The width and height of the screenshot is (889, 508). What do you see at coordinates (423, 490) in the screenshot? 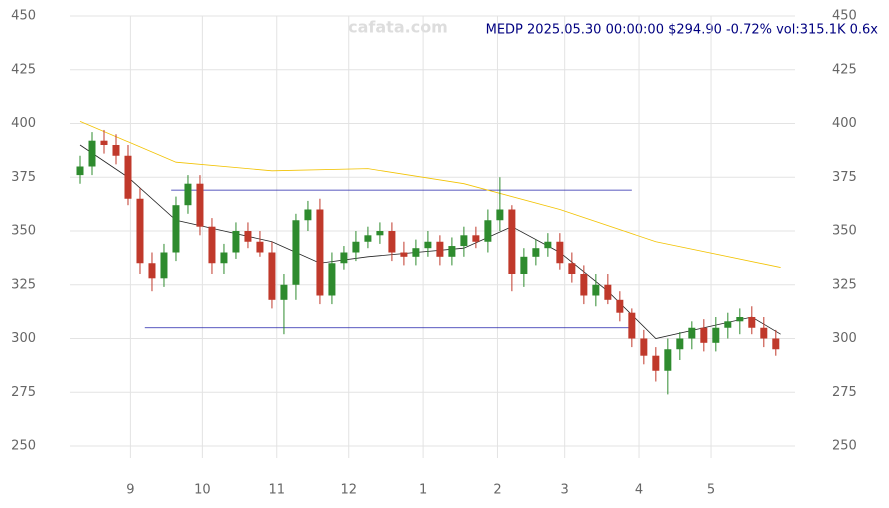
I see `x-tick-label: 1` at bounding box center [423, 490].